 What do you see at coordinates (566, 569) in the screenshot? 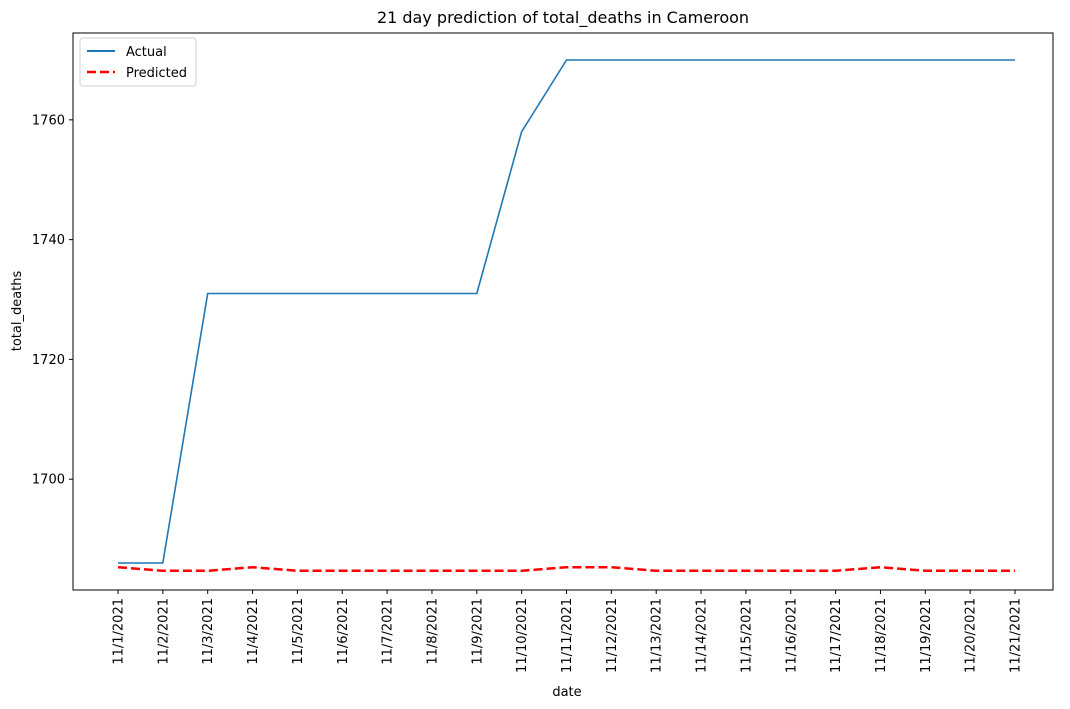
I see `series-line-predicted` at bounding box center [566, 569].